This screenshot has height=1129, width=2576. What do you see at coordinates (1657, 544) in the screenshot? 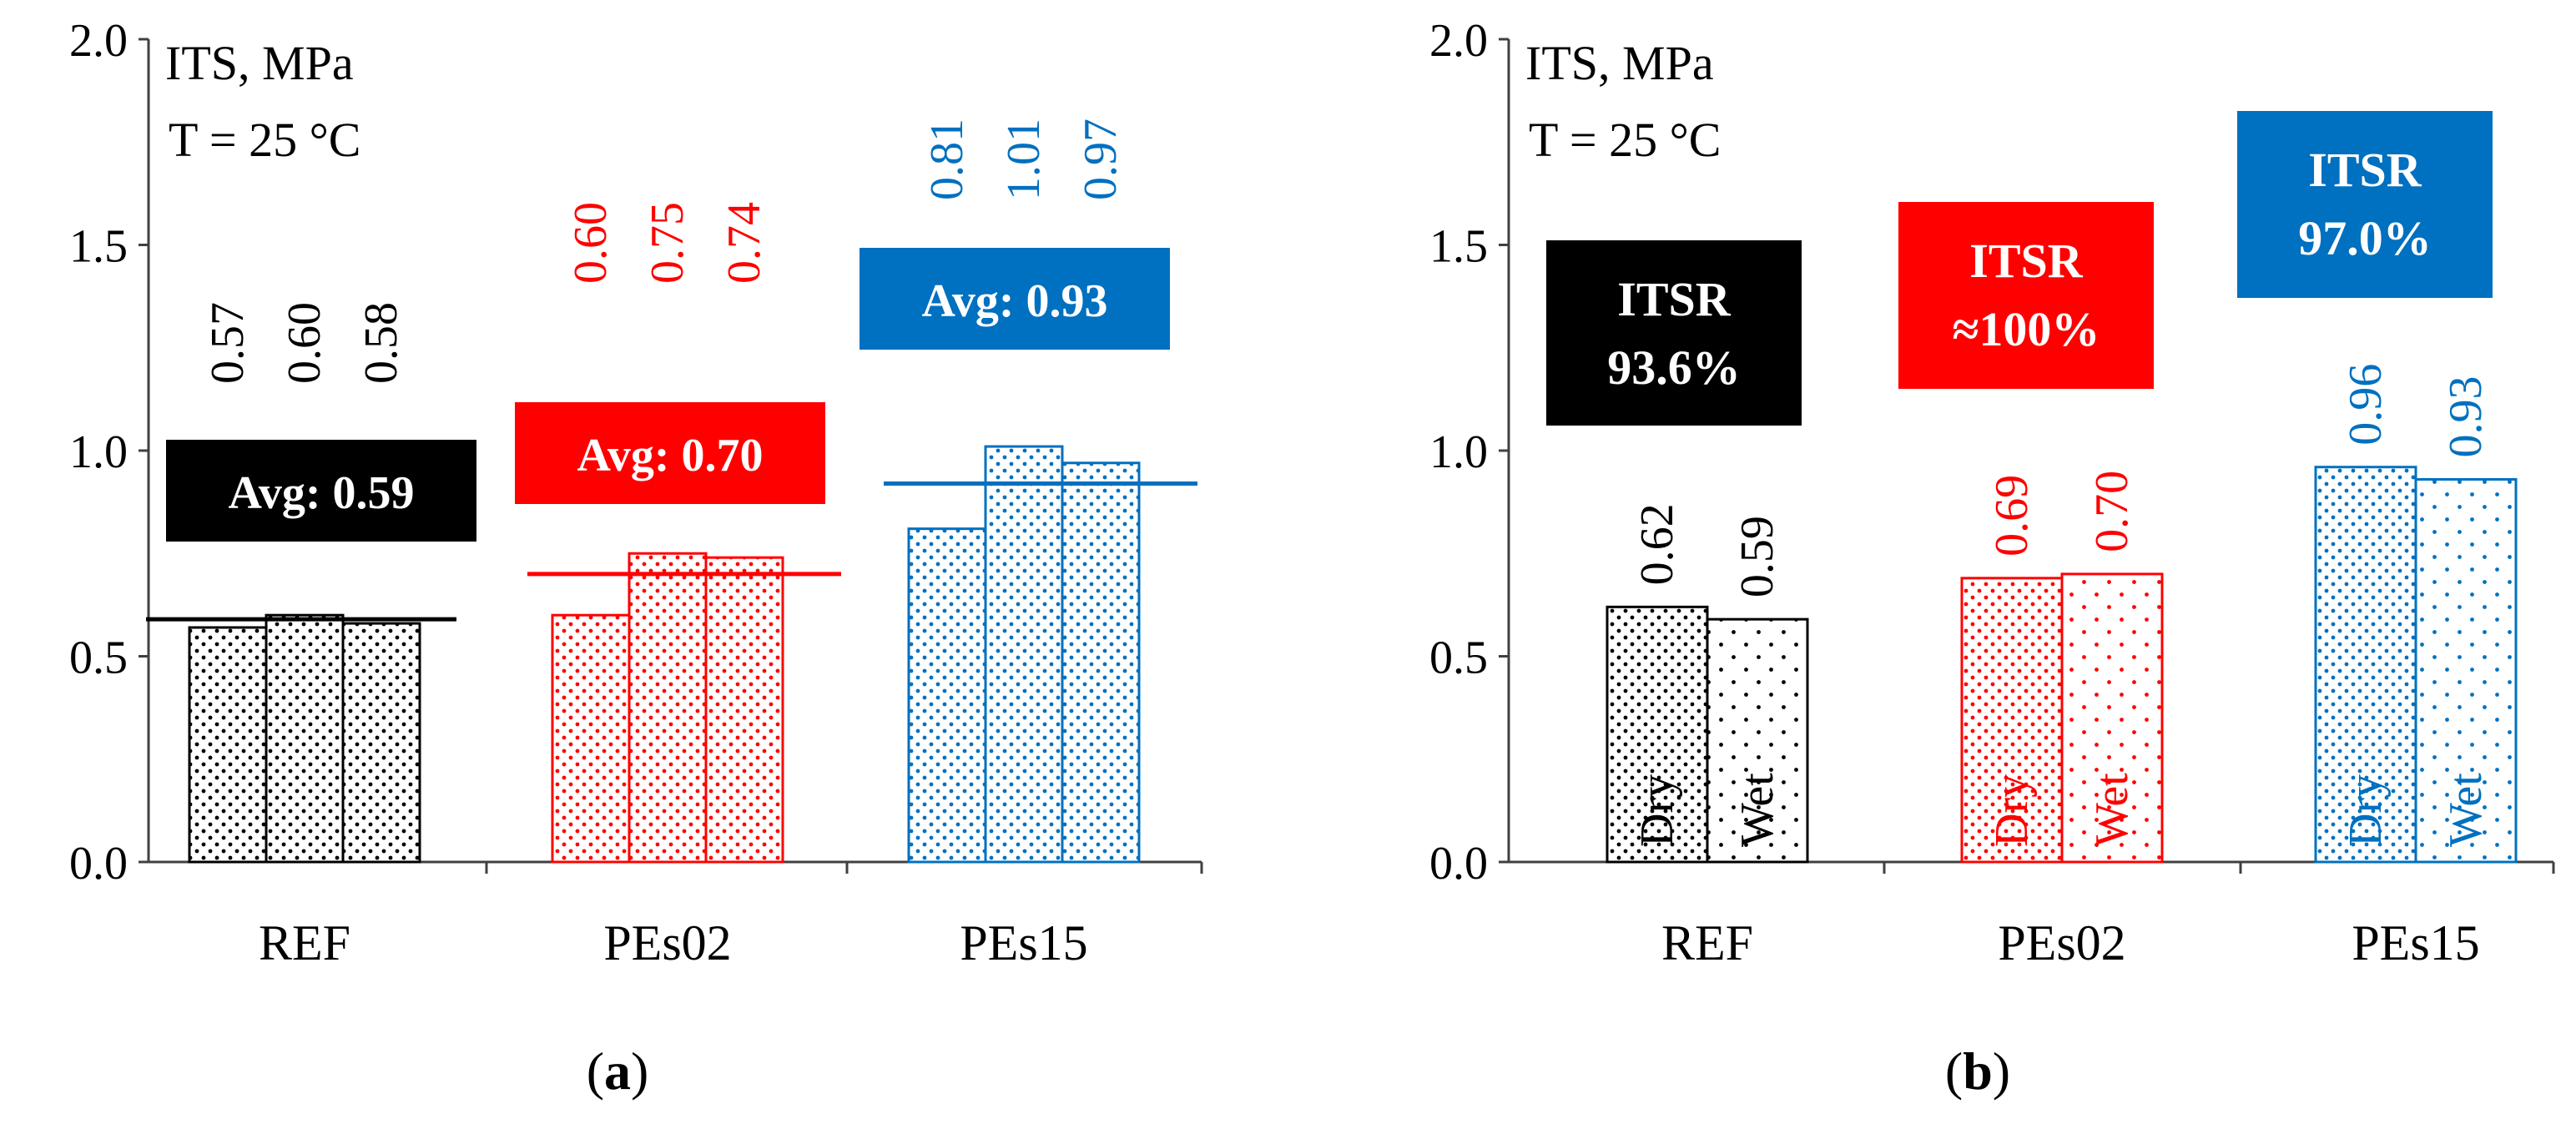
I see `value-label: 0.62` at bounding box center [1657, 544].